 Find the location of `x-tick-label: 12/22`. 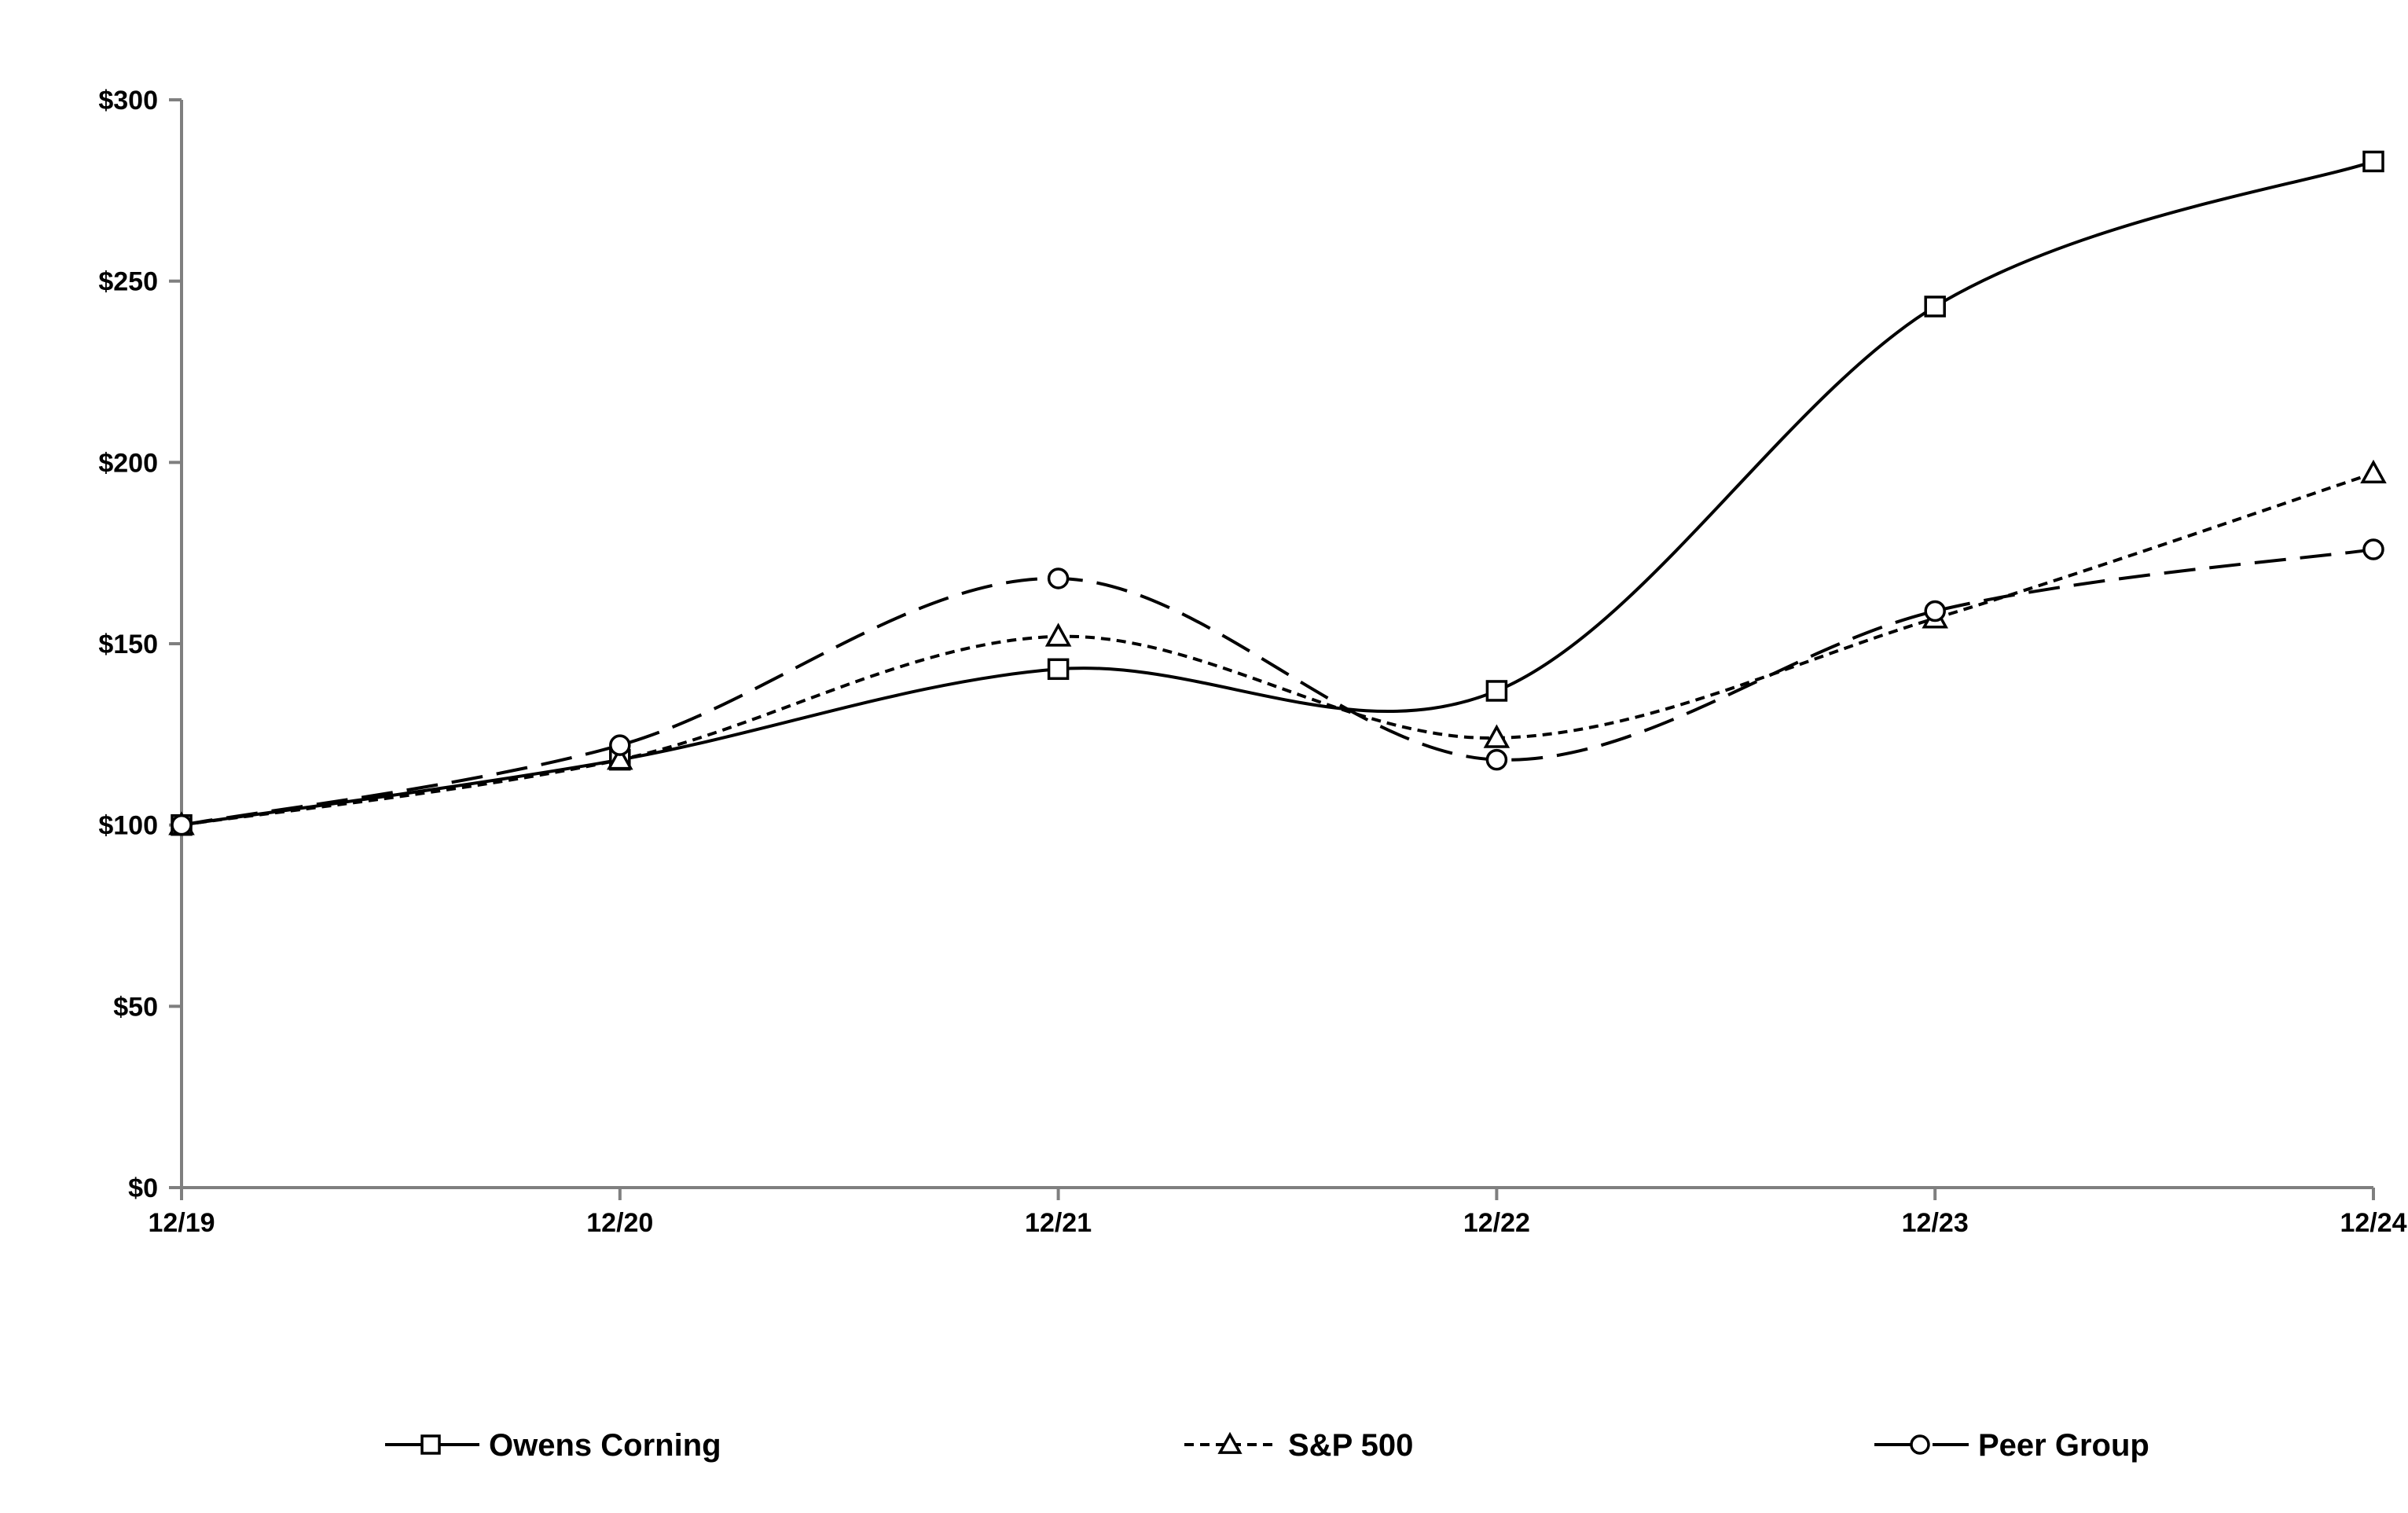

x-tick-label: 12/22 is located at coordinates (1497, 1223).